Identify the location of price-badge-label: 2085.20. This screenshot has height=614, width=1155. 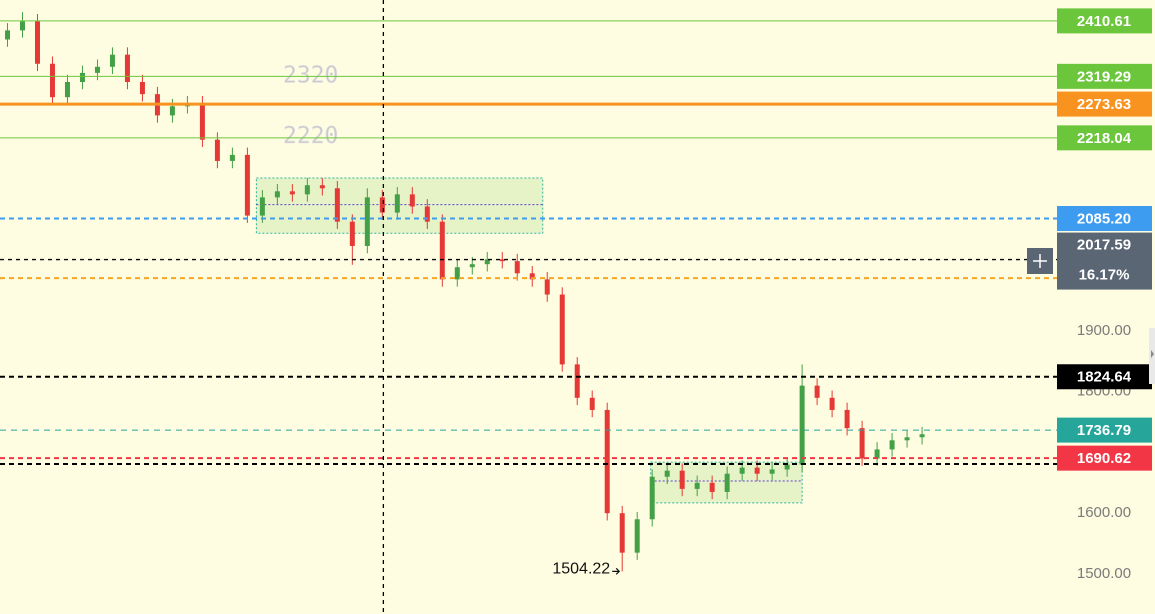
(1104, 218).